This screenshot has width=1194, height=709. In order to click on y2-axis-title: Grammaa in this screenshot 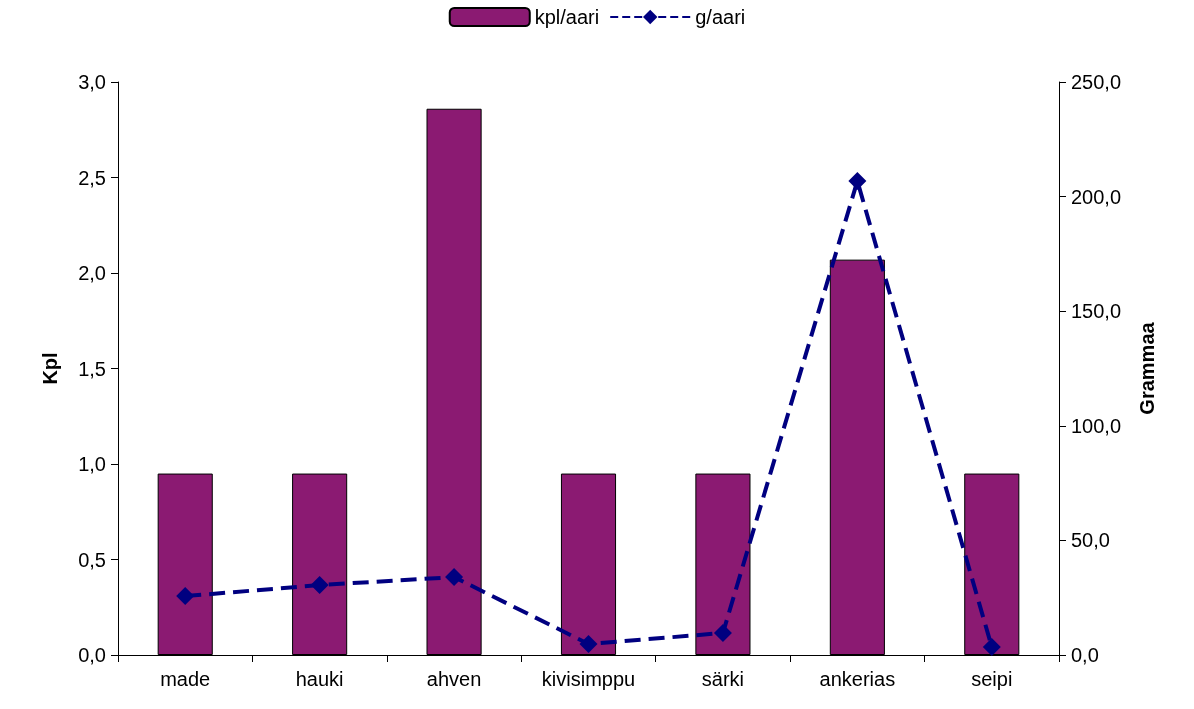, I will do `click(1147, 368)`.